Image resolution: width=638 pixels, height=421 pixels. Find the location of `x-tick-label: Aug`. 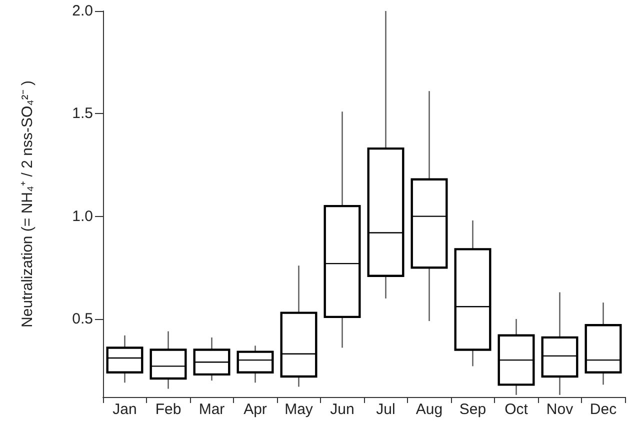

x-tick-label: Aug is located at coordinates (429, 409).